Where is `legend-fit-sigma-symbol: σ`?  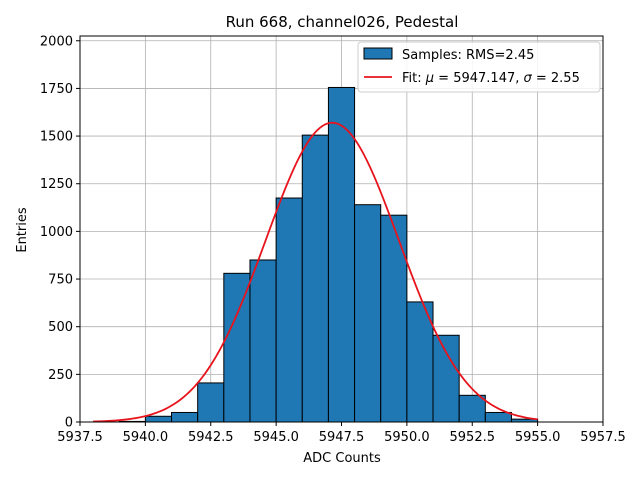 legend-fit-sigma-symbol: σ is located at coordinates (528, 78).